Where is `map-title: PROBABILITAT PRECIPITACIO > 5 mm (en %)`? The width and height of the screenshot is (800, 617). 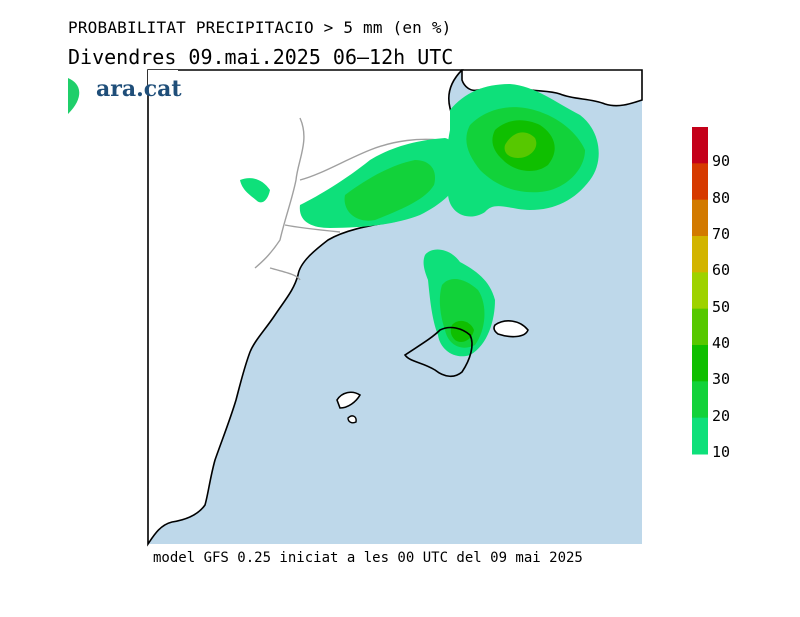
map-title: PROBABILITAT PRECIPITACIO > 5 mm (en %) is located at coordinates (260, 27).